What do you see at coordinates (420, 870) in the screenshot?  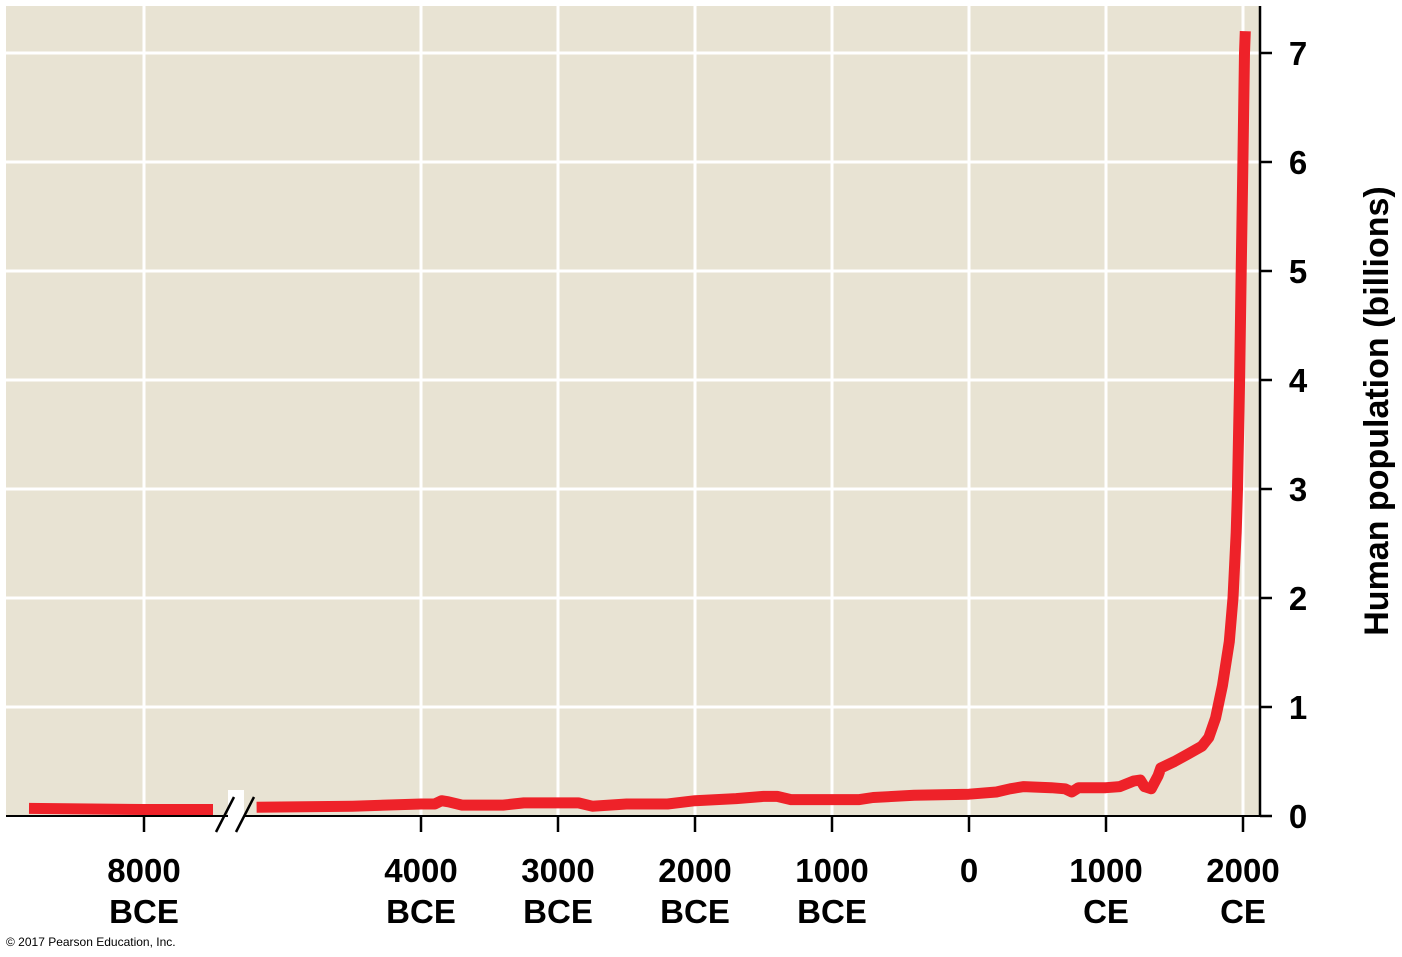 I see `x-tick-label: 4000` at bounding box center [420, 870].